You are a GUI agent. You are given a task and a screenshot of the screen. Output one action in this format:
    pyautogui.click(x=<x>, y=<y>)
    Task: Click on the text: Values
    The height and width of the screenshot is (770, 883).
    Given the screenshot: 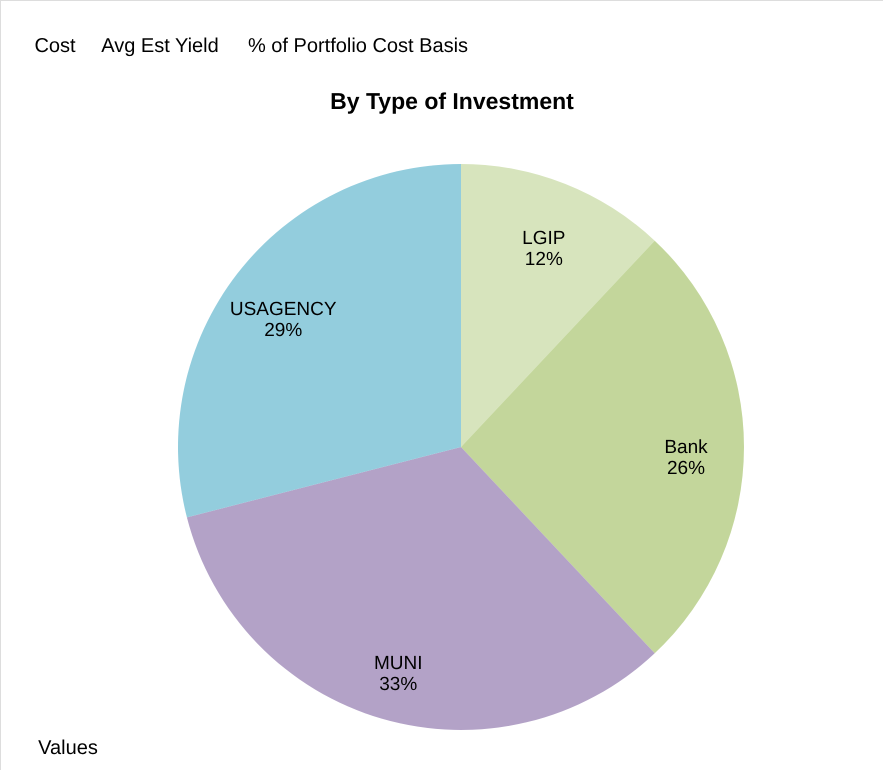 What is the action you would take?
    pyautogui.click(x=68, y=748)
    